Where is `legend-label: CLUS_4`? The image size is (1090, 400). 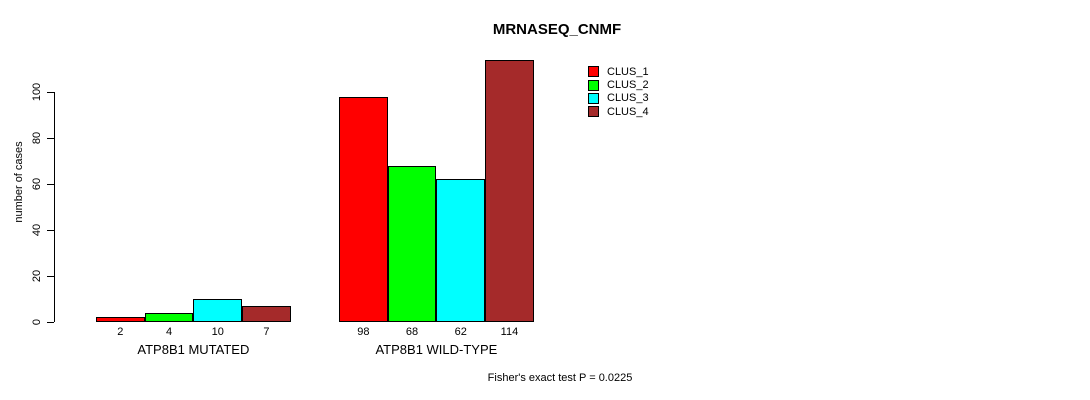
legend-label: CLUS_4 is located at coordinates (628, 111).